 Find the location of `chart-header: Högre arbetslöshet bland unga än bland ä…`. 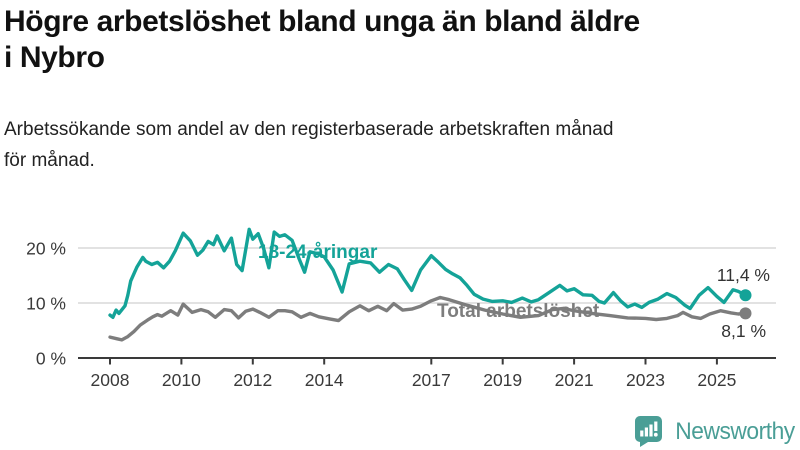

chart-header: Högre arbetslöshet bland unga än bland ä… is located at coordinates (324, 40).